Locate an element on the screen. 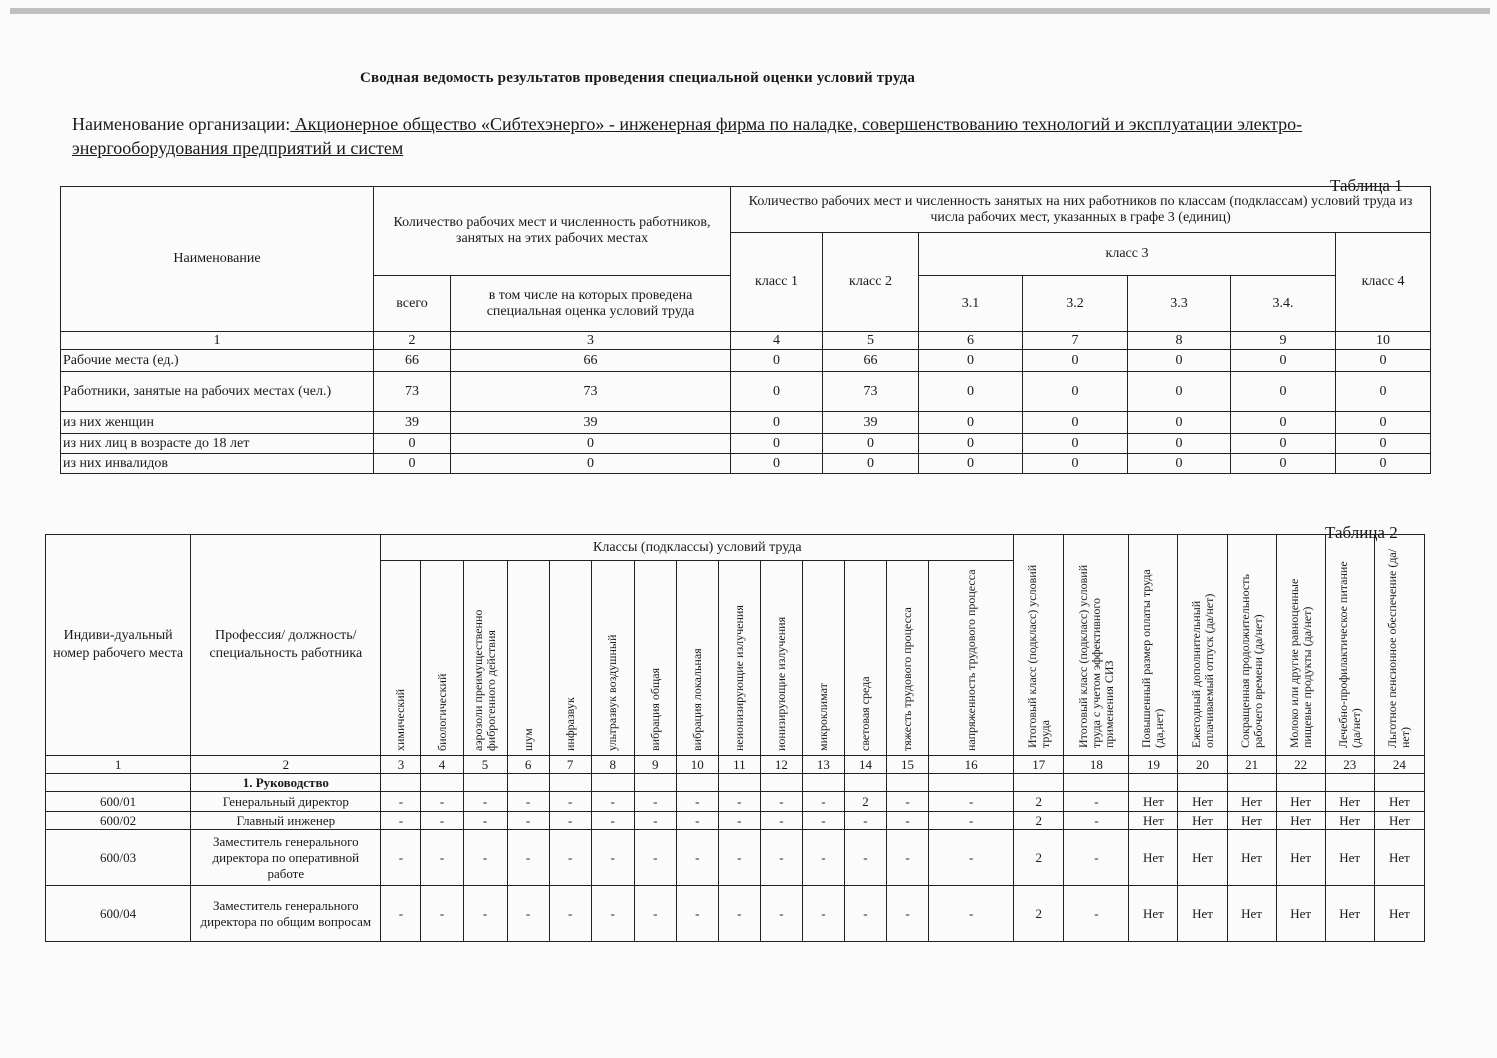  column-number: 23 is located at coordinates (1349, 764).